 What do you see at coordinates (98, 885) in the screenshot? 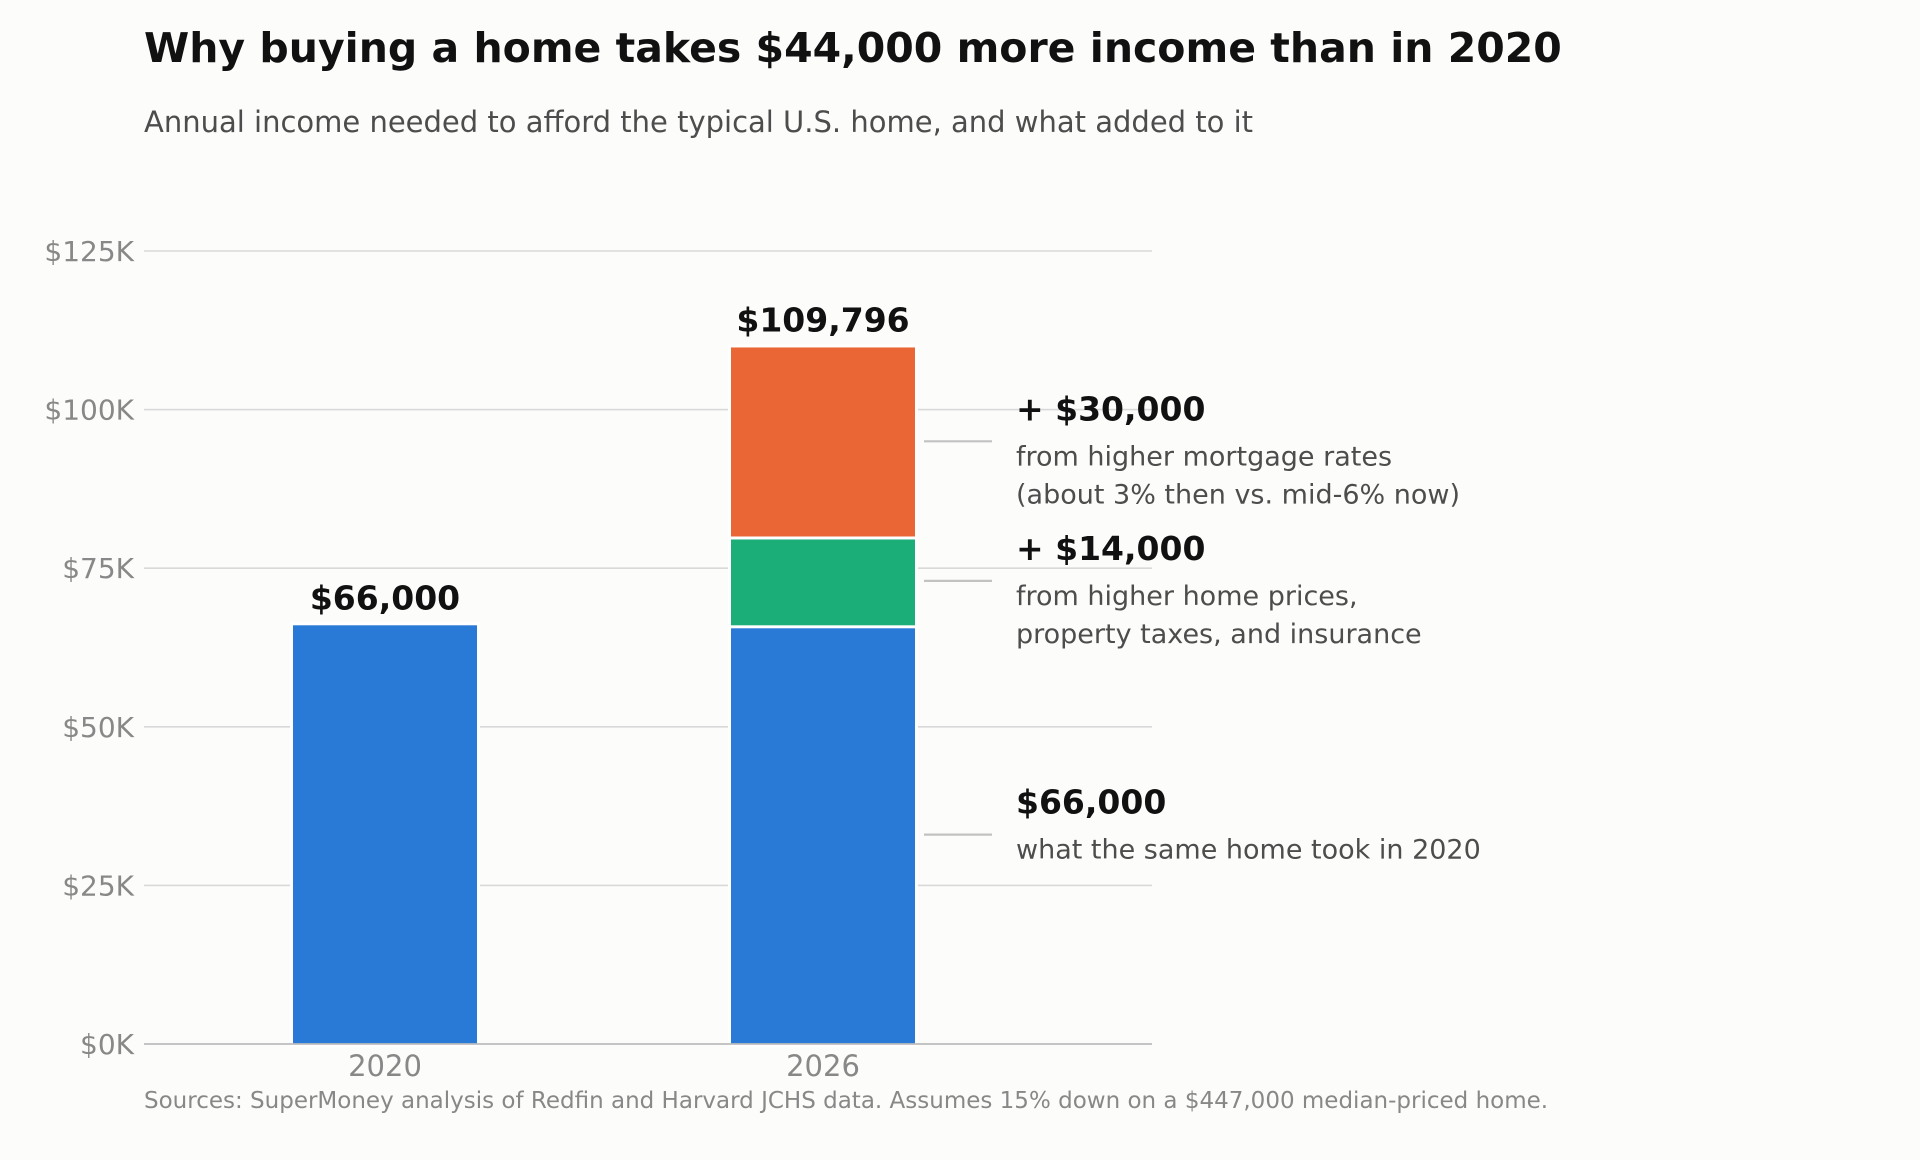
I see `y-tick-label: $25K` at bounding box center [98, 885].